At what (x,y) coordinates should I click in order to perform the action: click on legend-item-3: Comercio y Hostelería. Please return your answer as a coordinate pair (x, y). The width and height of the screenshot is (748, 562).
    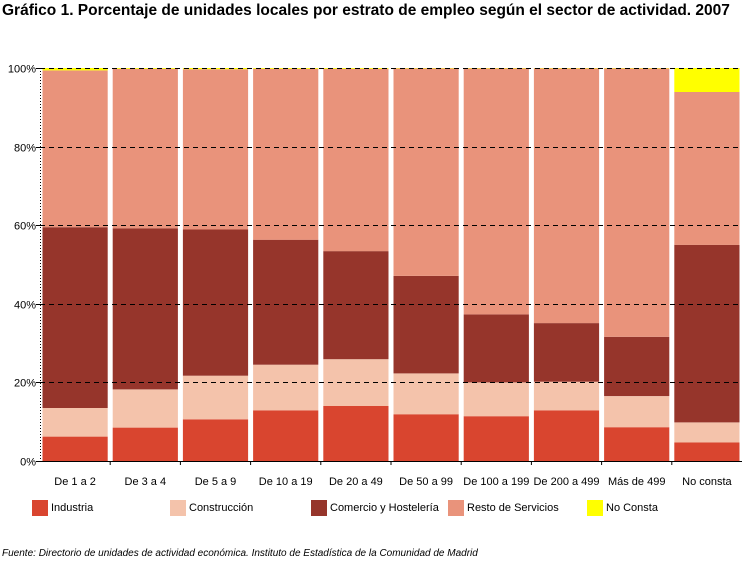
    Looking at the image, I should click on (375, 508).